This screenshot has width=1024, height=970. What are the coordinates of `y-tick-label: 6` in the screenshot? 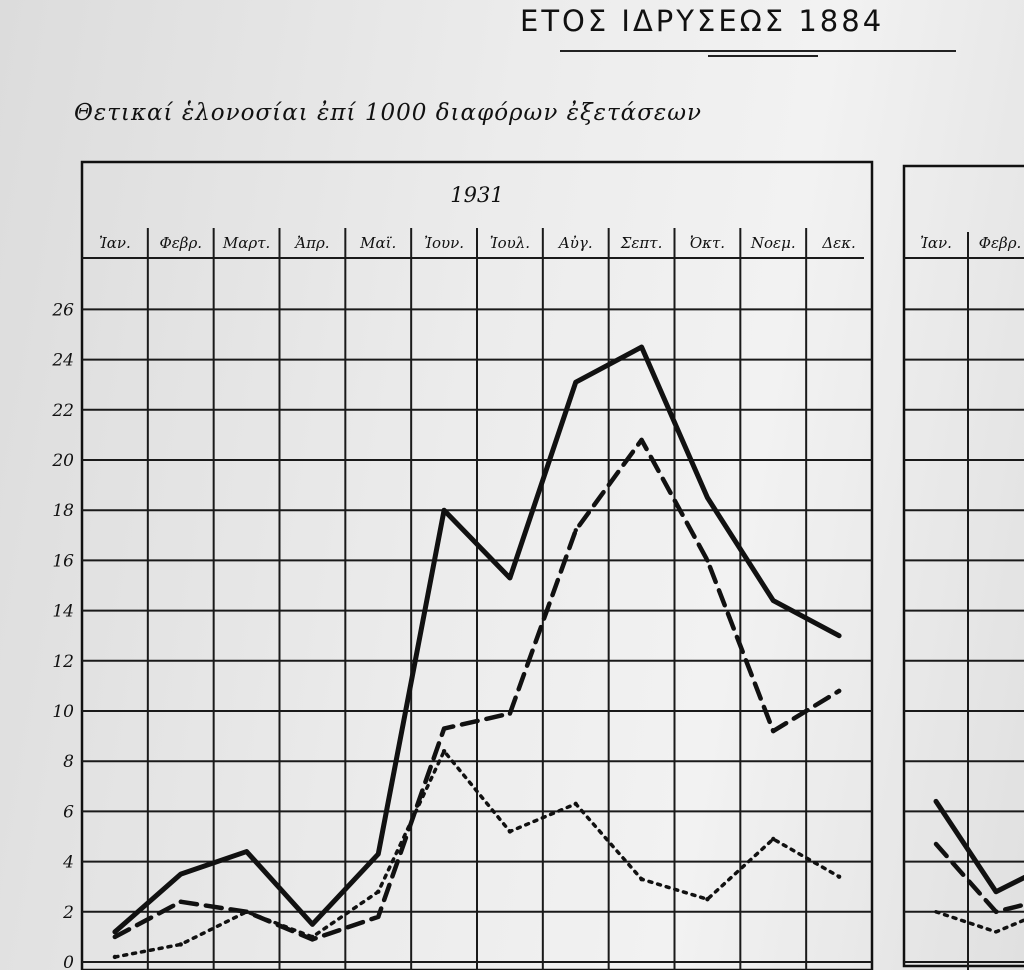 It's located at (68, 812).